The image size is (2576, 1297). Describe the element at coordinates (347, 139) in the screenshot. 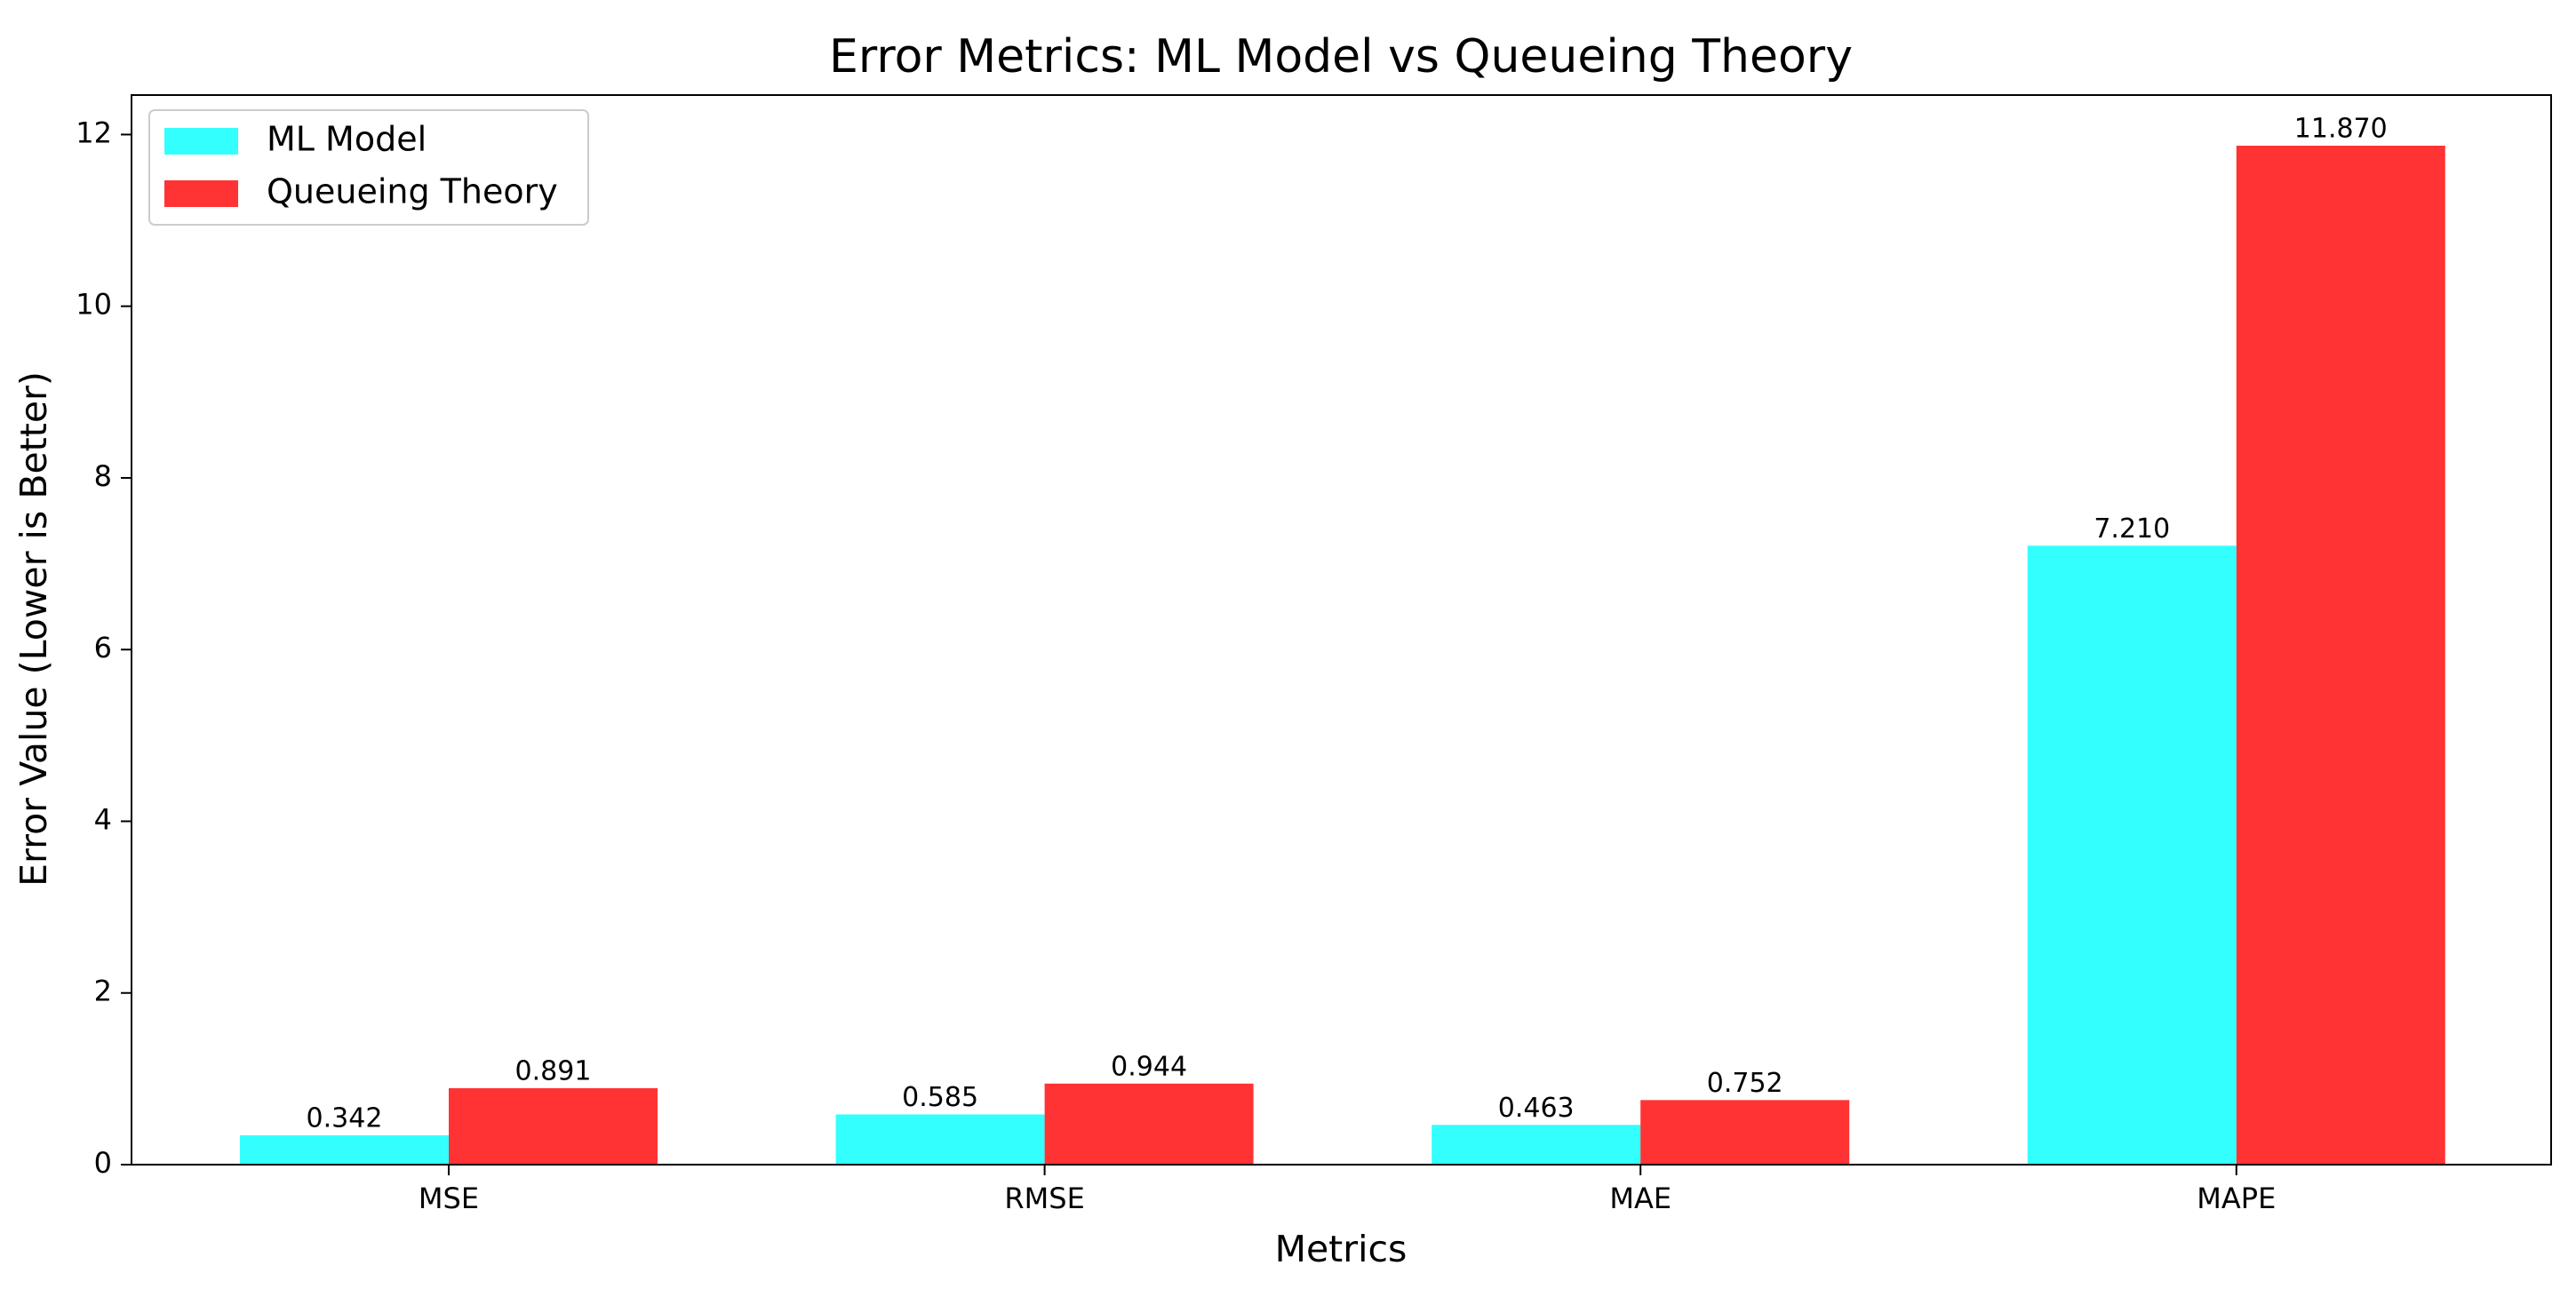

I see `legend-label: ML Model` at that location.